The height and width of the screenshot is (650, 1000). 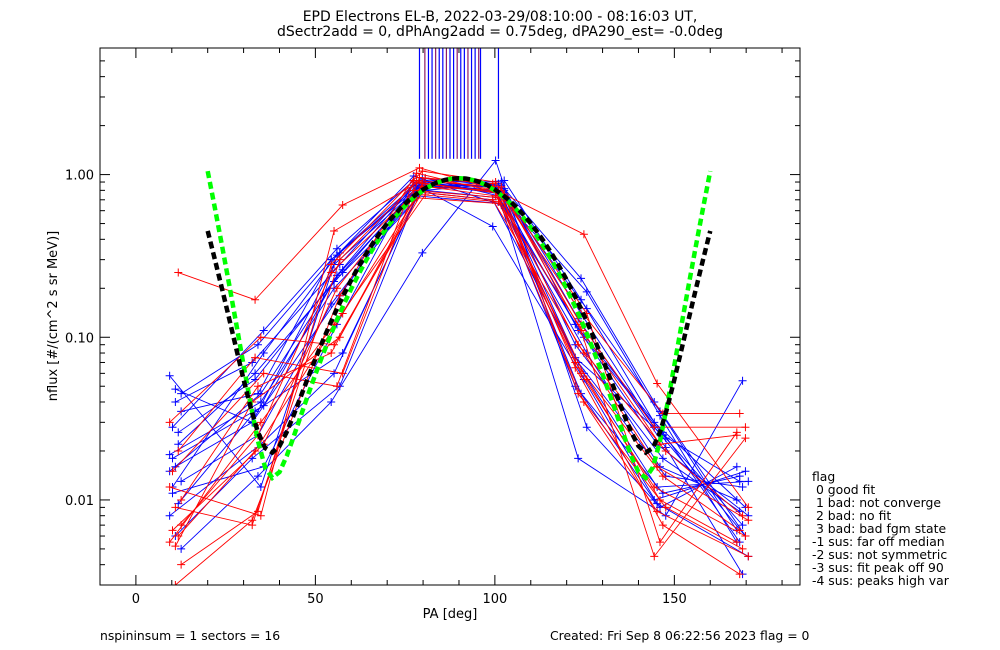 I want to click on footer-sectors-info: nspininsum = 1 sectors = 16, so click(x=190, y=635).